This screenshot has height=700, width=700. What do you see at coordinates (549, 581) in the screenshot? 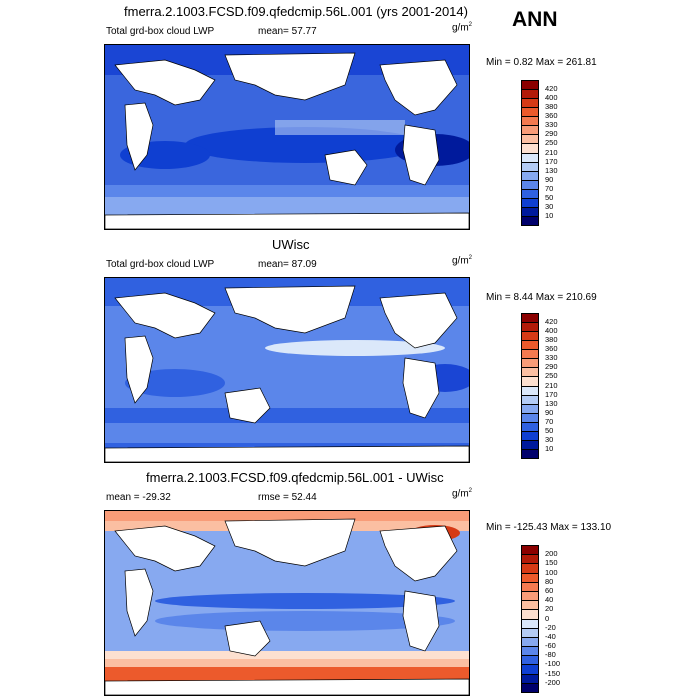
I see `colorbar-label: 80` at bounding box center [549, 581].